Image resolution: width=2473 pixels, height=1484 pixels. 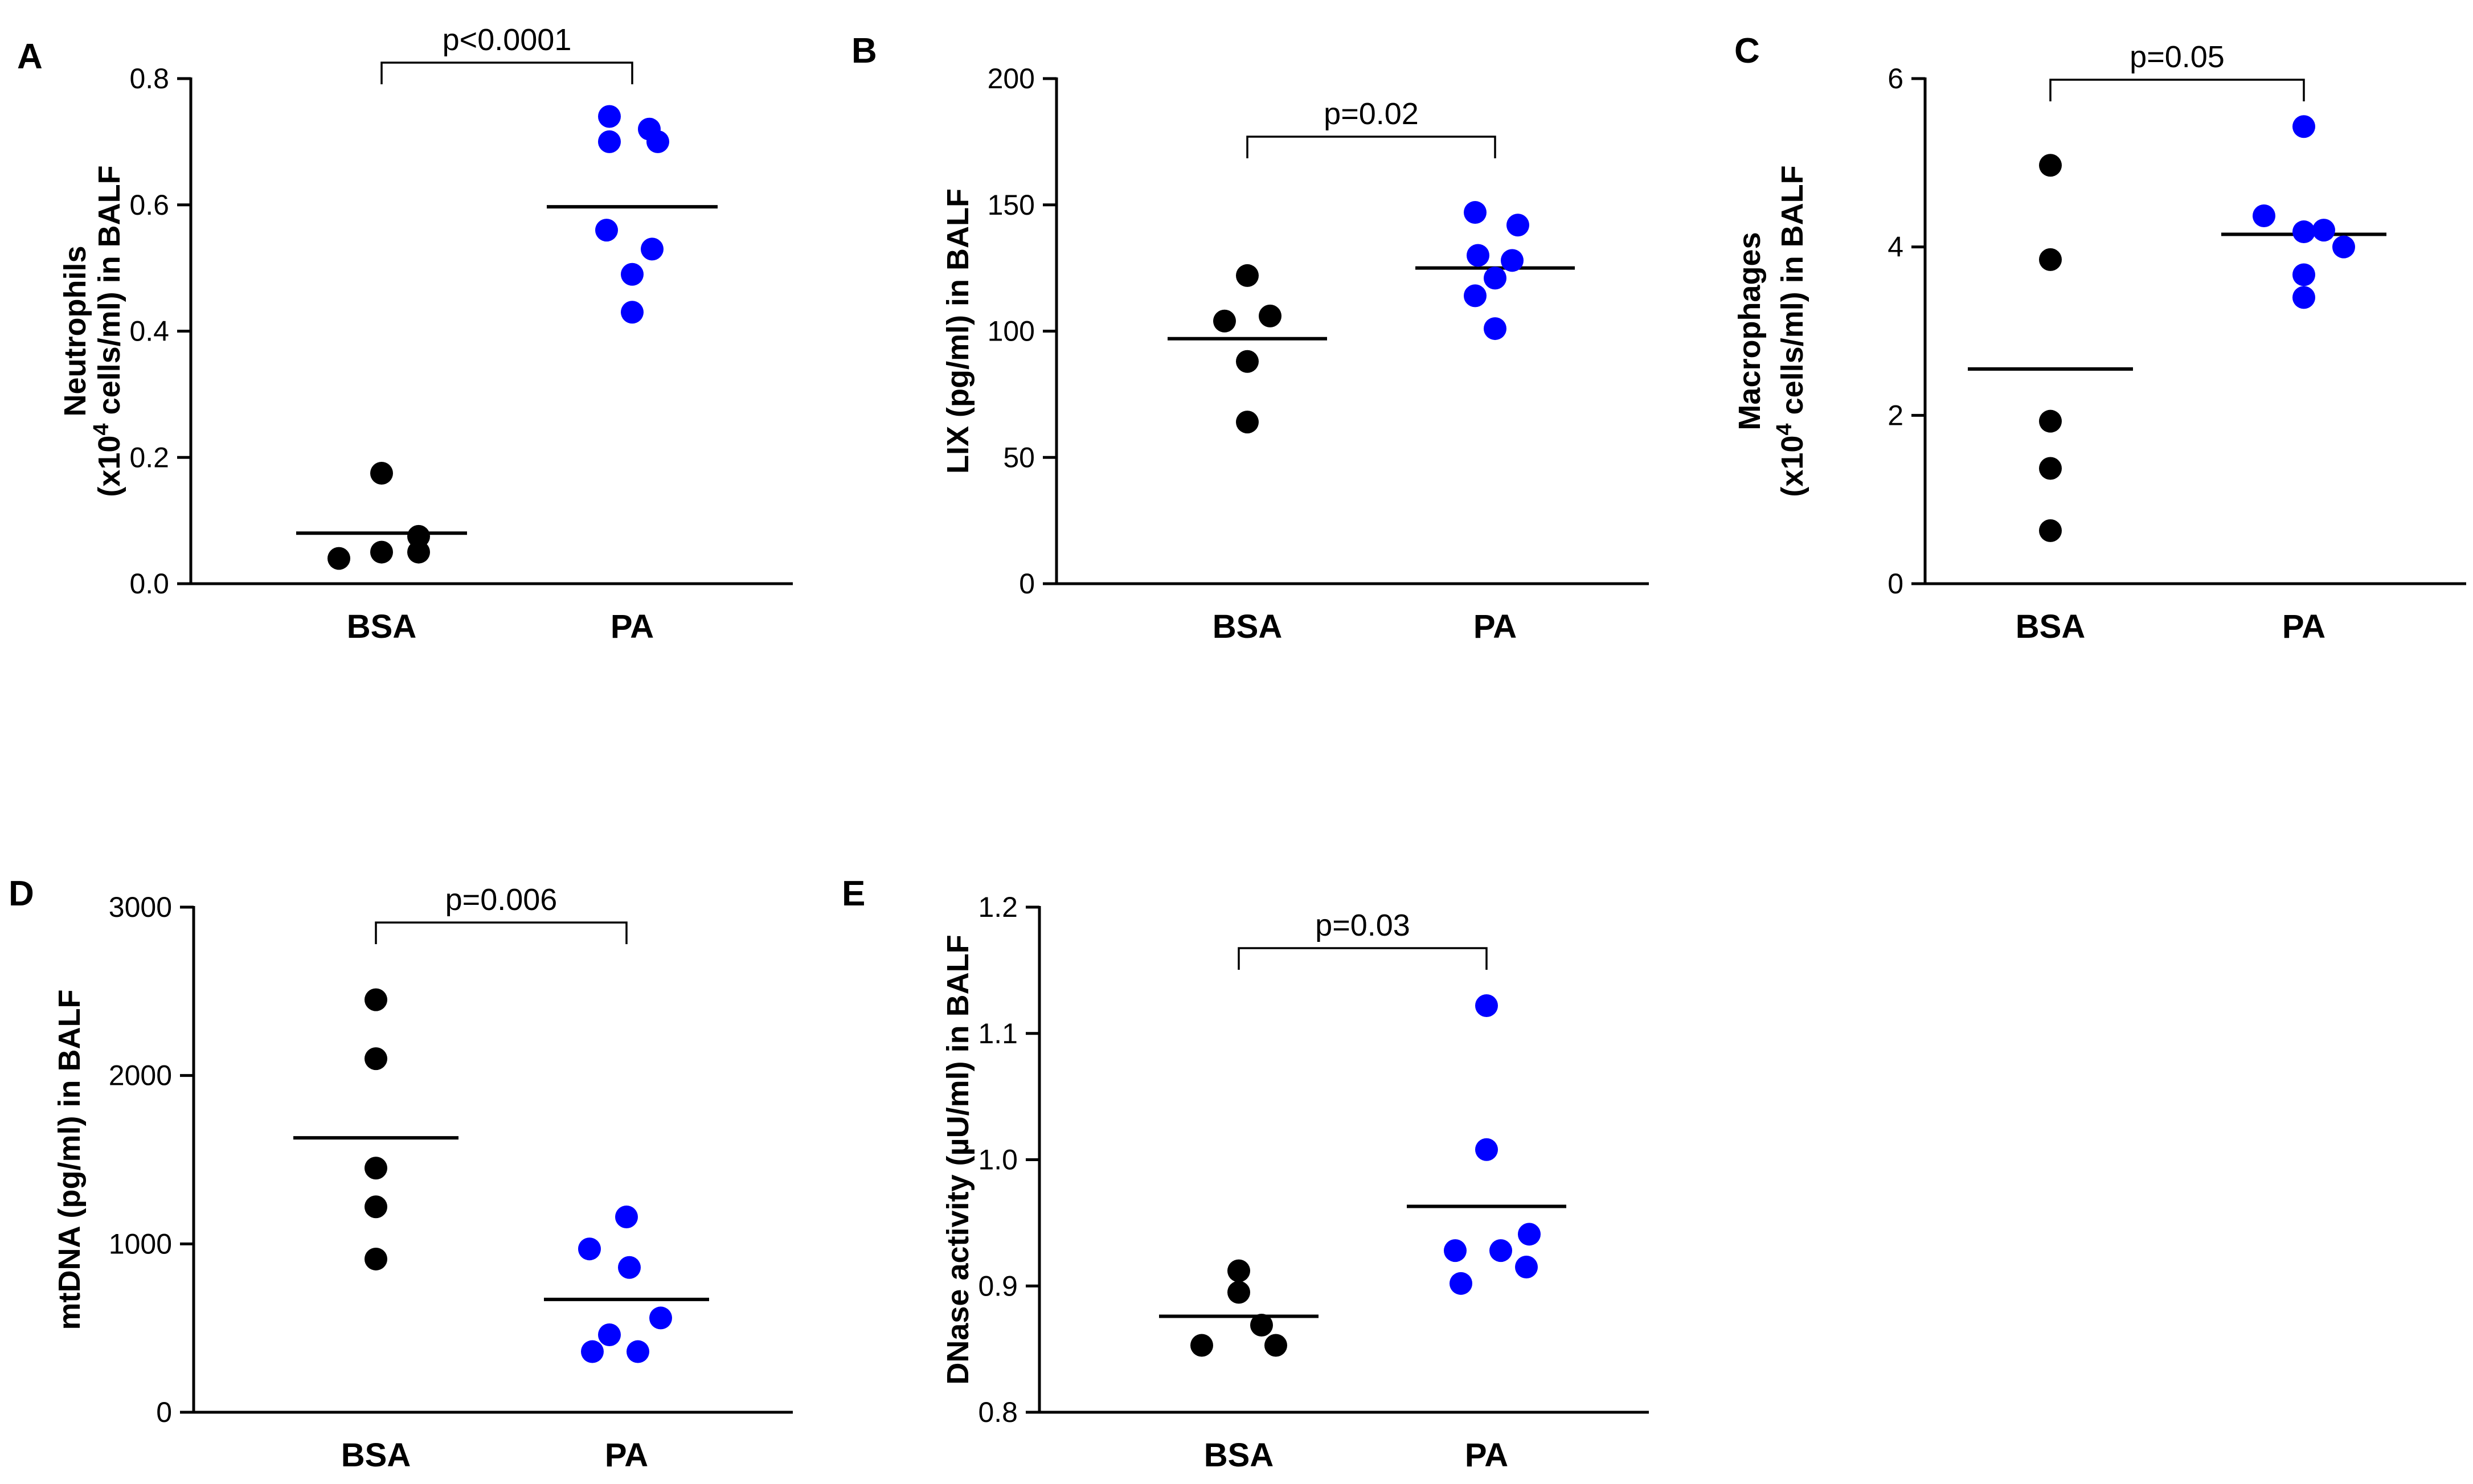 I want to click on y-tick-label: 3000, so click(x=140, y=907).